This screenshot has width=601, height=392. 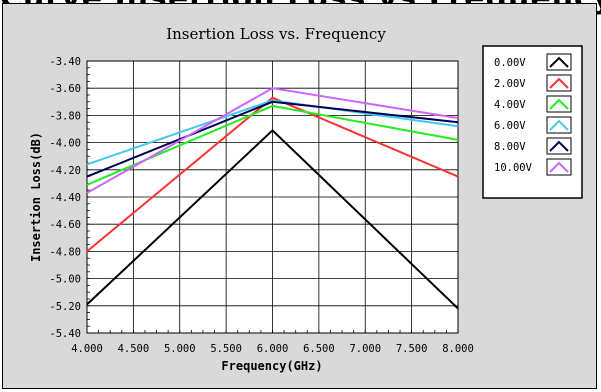 I want to click on x-tick-label: 7.000, so click(x=365, y=349).